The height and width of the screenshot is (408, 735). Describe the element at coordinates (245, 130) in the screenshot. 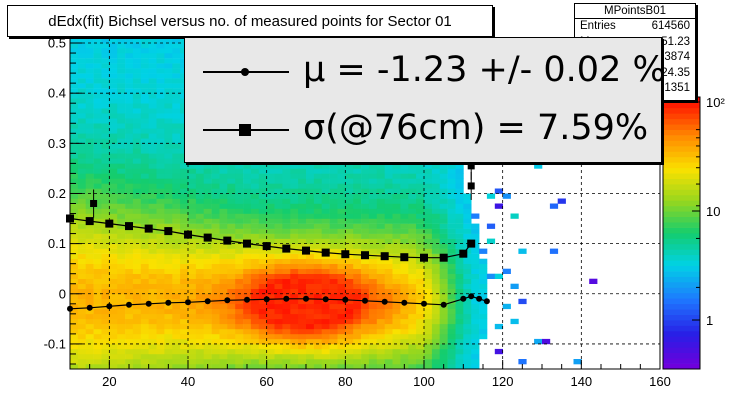

I see `legend-marker-square` at that location.